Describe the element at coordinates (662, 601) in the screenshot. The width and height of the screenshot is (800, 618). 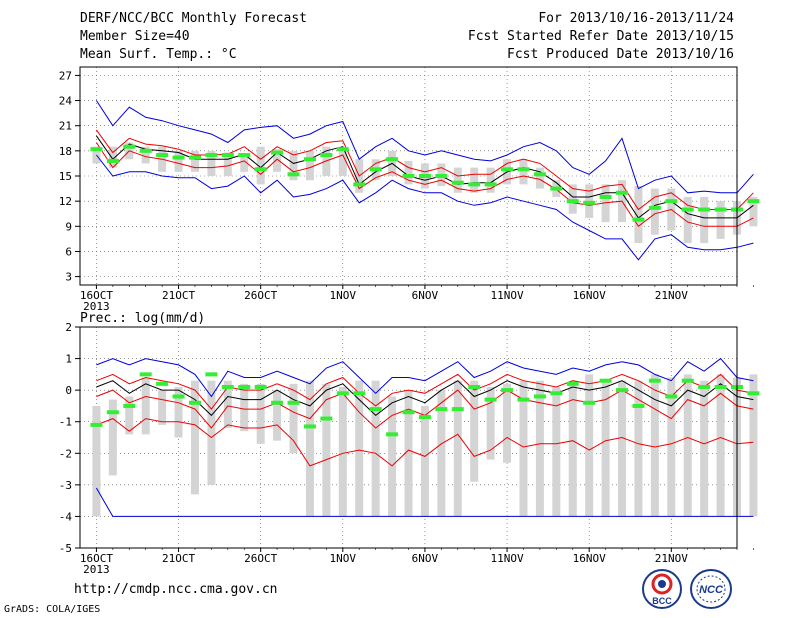
I see `bcc-logo-text: BCC` at that location.